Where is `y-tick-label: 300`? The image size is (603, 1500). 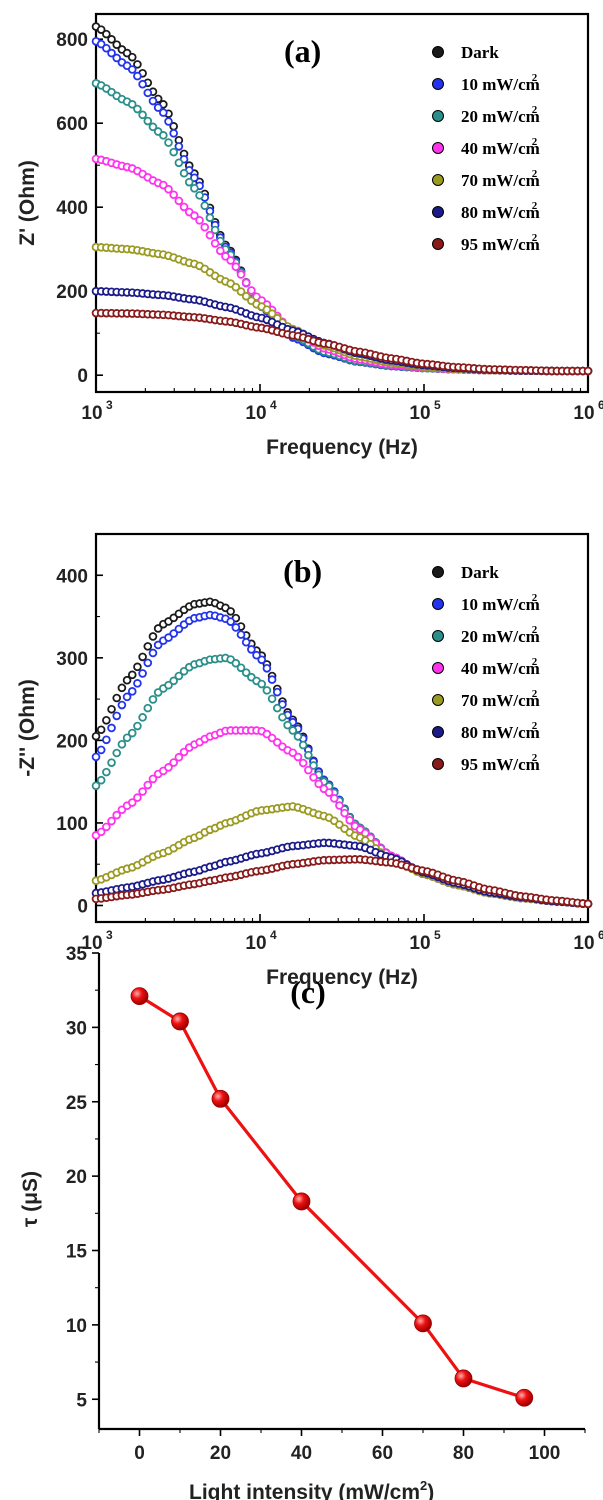 y-tick-label: 300 is located at coordinates (72, 659).